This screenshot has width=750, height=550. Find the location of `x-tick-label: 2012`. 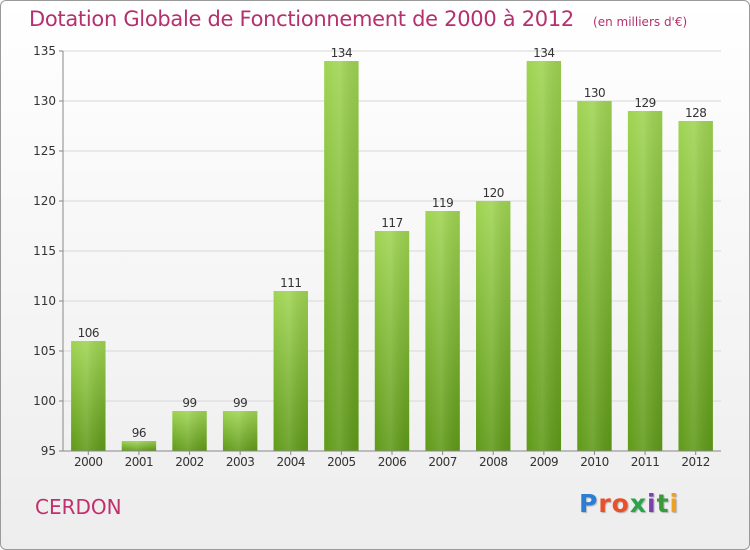

x-tick-label: 2012 is located at coordinates (695, 462).